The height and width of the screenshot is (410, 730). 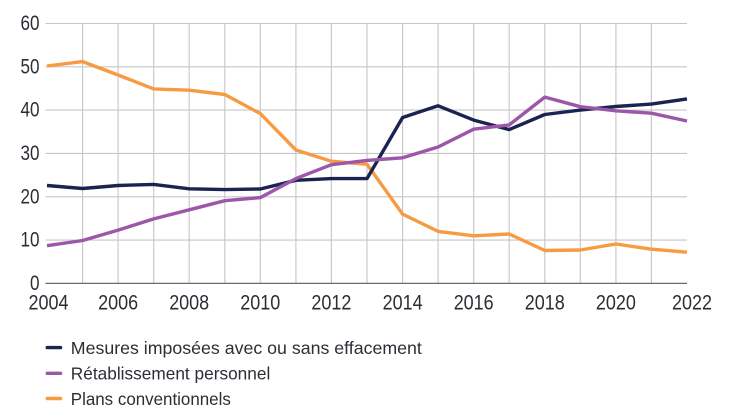 I want to click on svg-text:Mesures imposées avec ou sans: Mesures imposées avec ou sans effacement, so click(x=246, y=348).